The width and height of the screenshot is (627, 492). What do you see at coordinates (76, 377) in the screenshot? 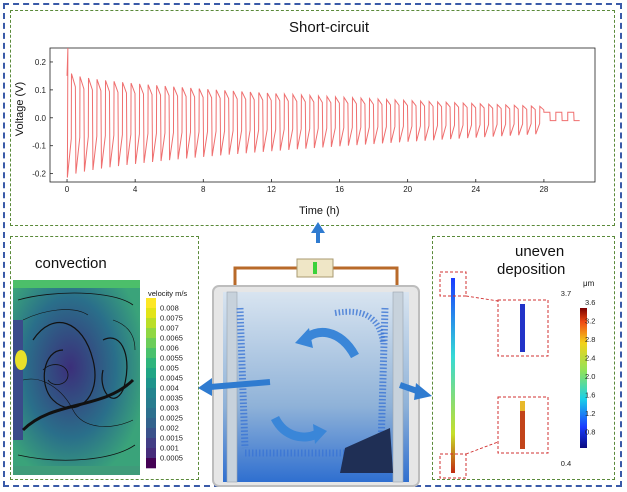
I see `convection-flow-map` at bounding box center [76, 377].